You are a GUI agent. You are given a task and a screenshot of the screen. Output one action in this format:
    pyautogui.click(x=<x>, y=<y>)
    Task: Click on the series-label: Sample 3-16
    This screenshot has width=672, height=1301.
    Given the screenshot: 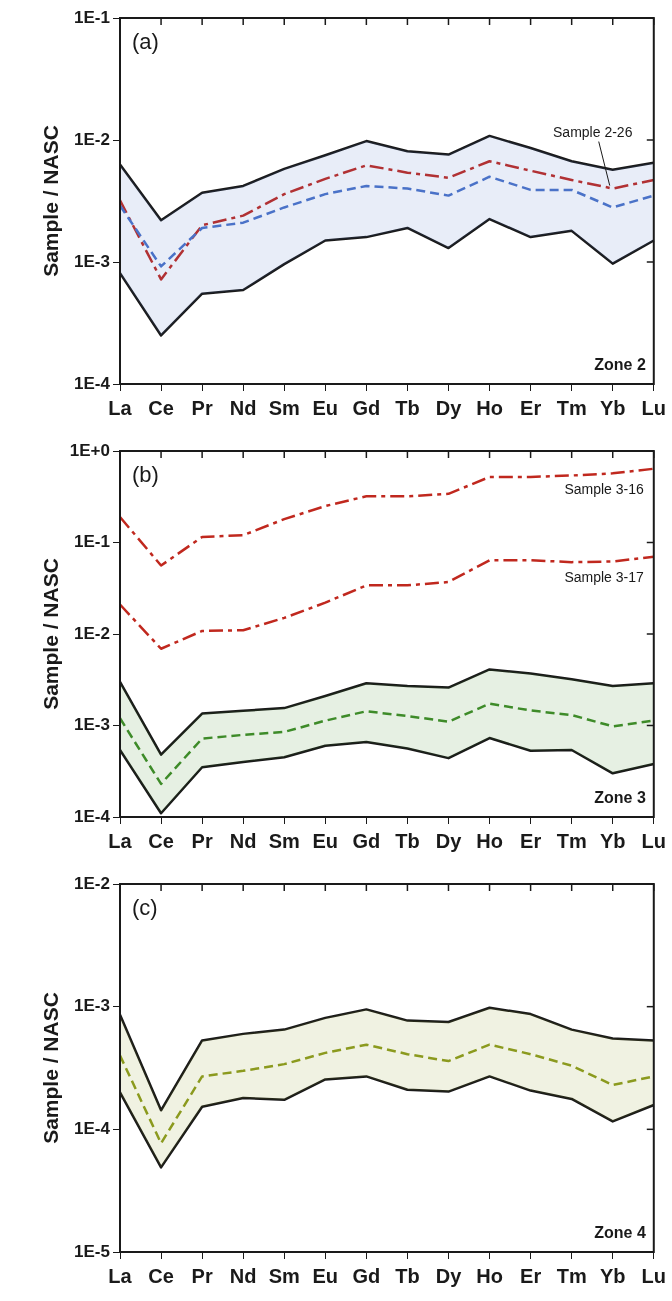 What is the action you would take?
    pyautogui.click(x=604, y=488)
    